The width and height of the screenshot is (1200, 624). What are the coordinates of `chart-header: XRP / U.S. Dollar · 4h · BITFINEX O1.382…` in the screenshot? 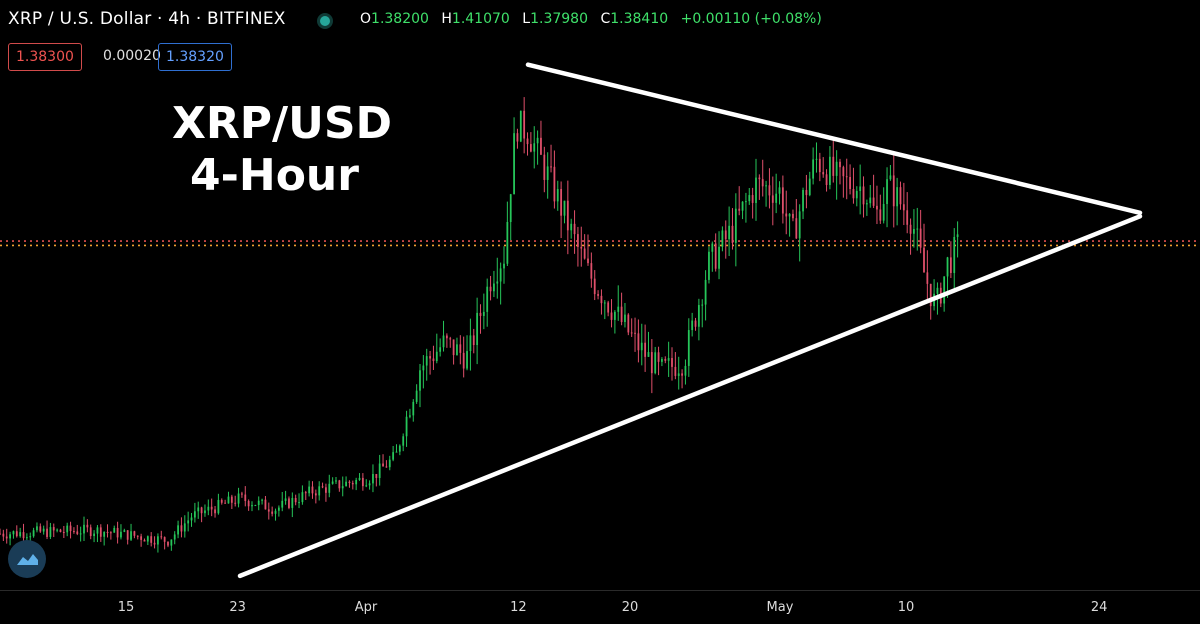 It's located at (600, 20).